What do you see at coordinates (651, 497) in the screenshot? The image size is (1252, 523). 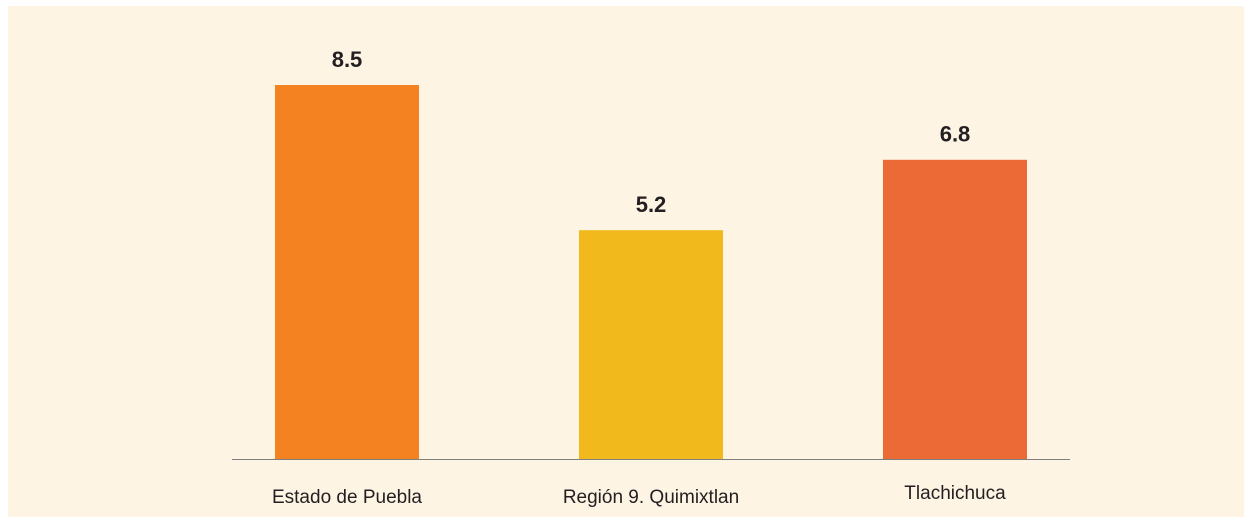 I see `x-tick-label: Región 9. Quimixtlan` at bounding box center [651, 497].